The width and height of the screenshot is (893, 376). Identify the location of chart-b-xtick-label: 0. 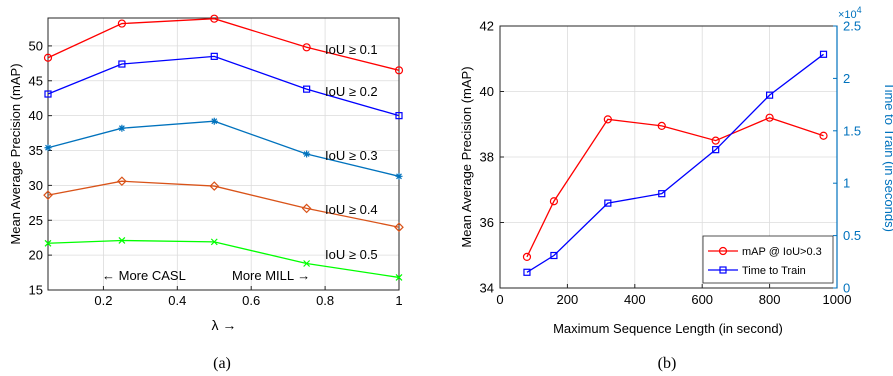
(499, 299).